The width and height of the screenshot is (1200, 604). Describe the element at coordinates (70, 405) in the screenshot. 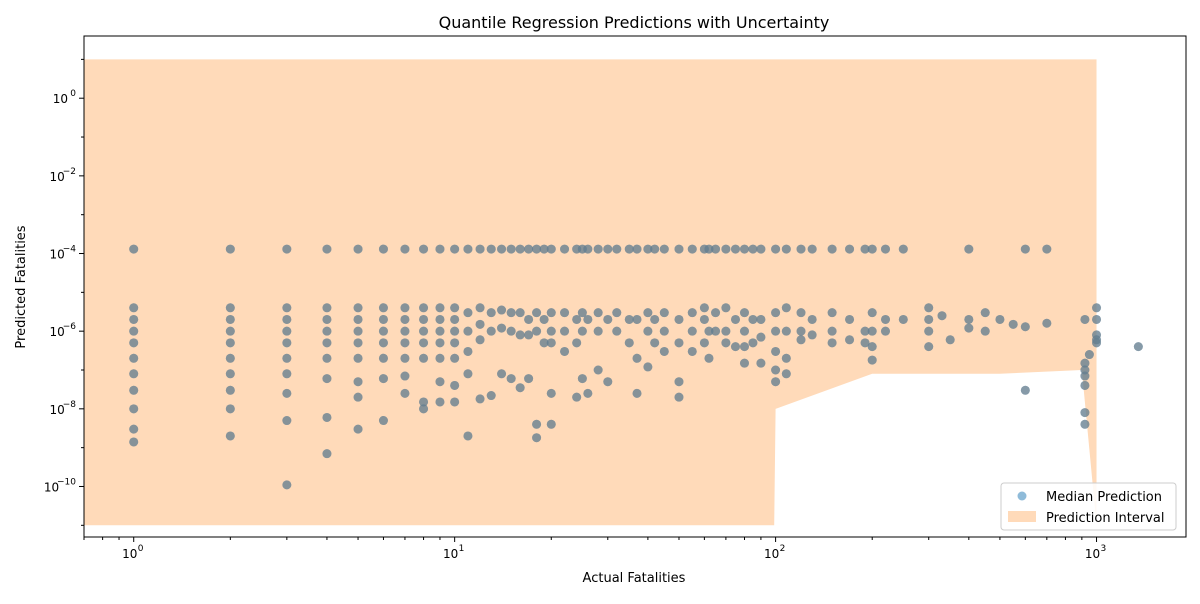

I see `y-tick-exponent: −8` at that location.